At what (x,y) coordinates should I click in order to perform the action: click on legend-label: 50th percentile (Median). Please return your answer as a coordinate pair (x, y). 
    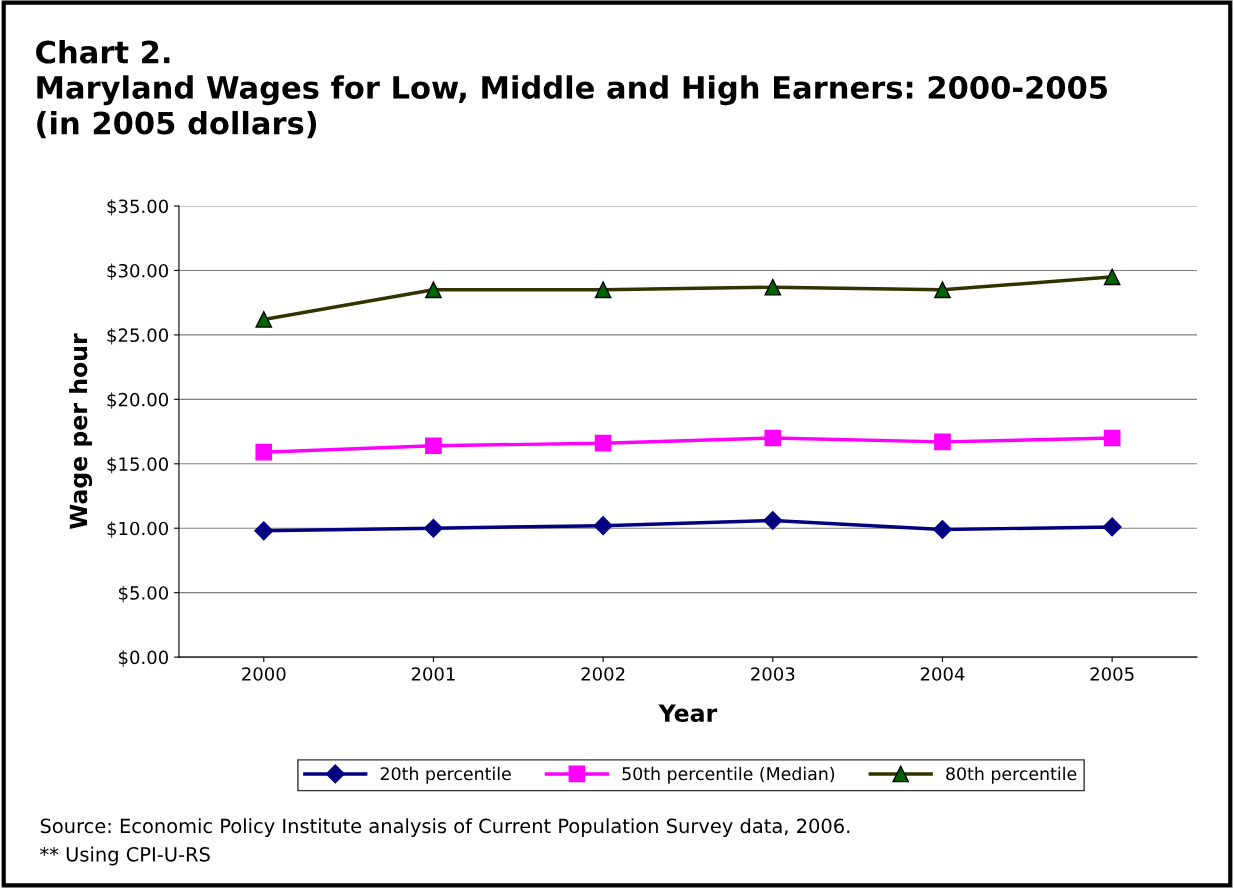
    Looking at the image, I should click on (728, 775).